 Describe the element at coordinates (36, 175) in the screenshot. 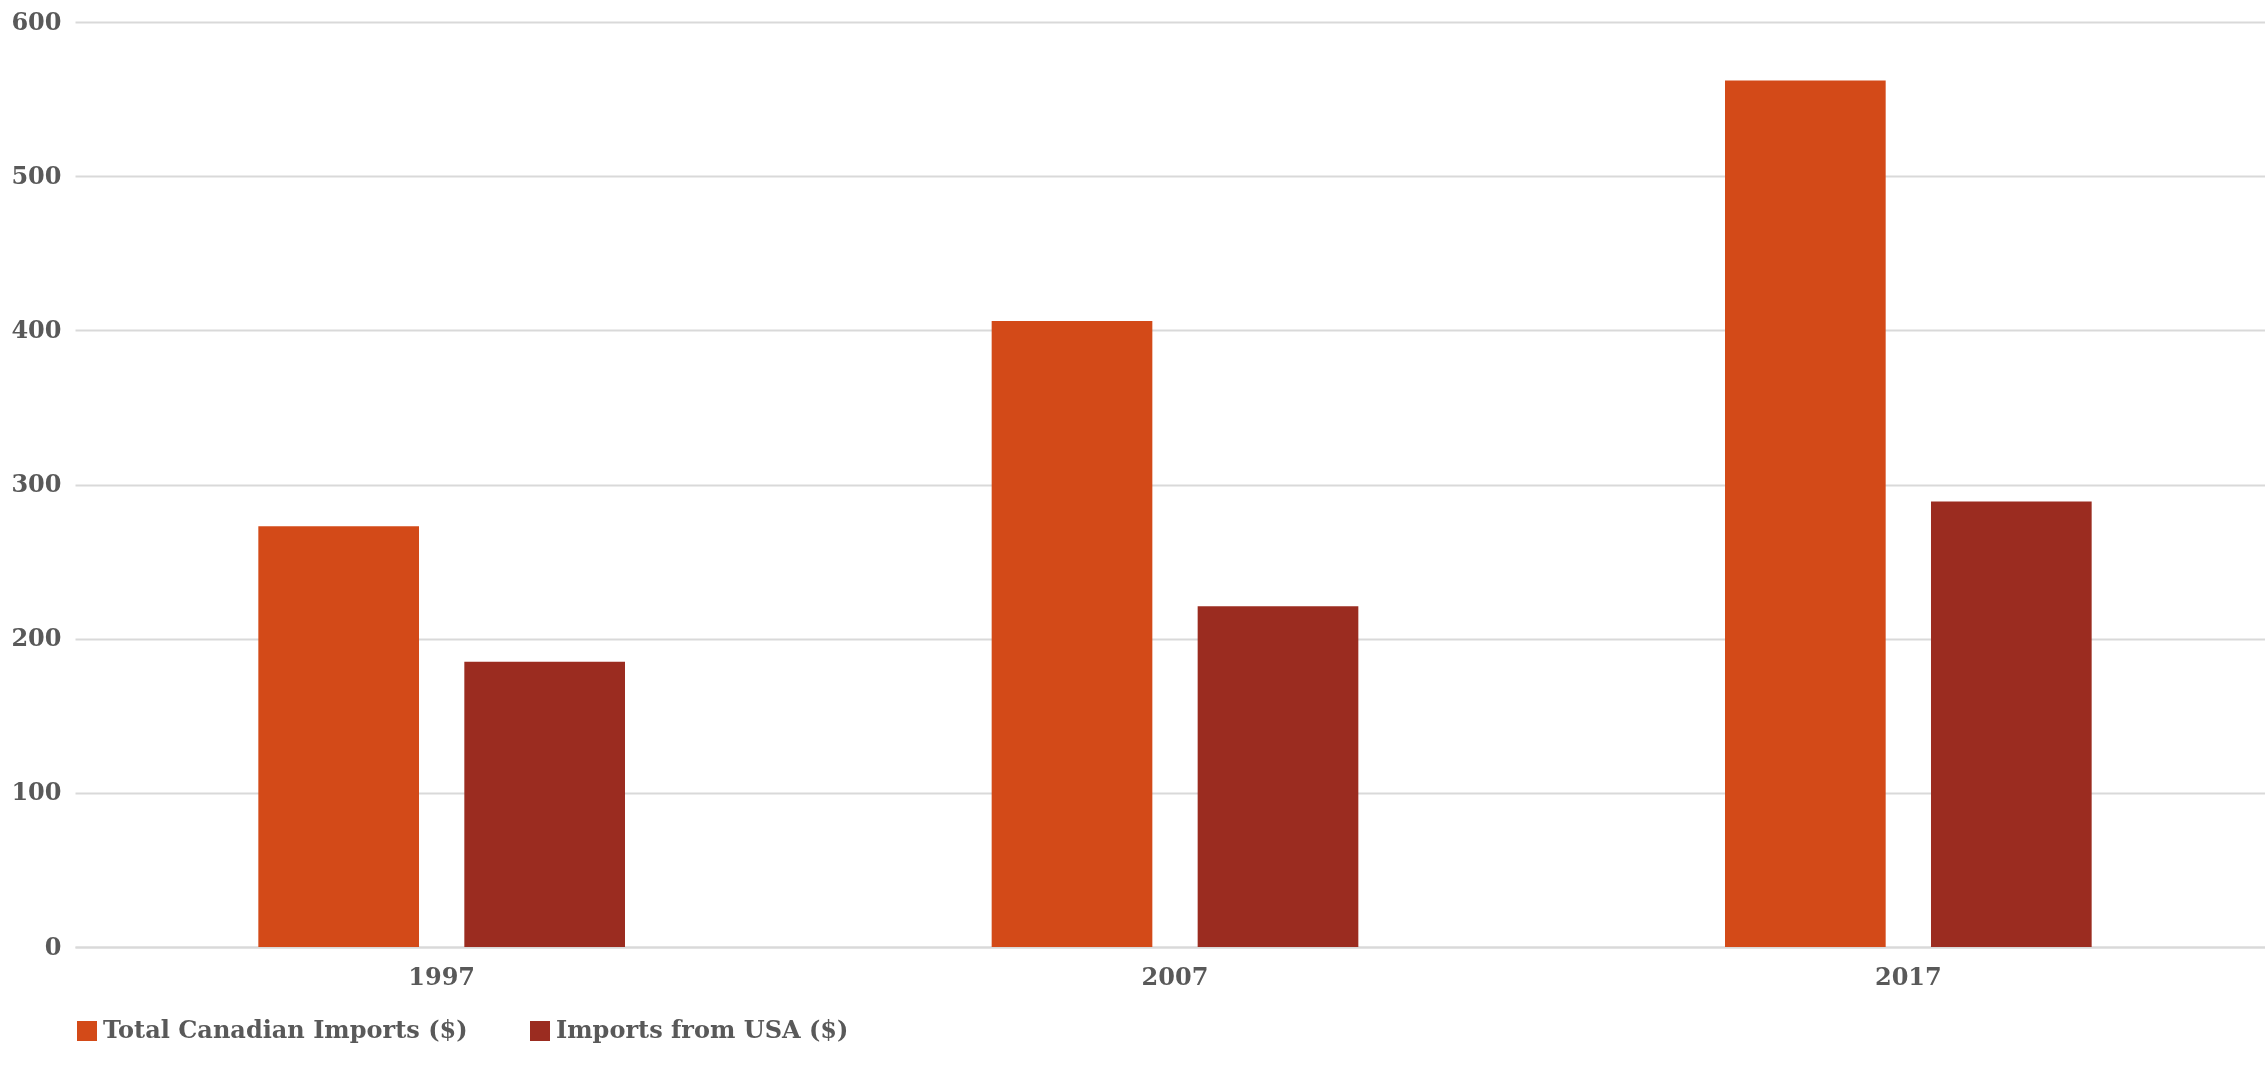

I see `y-tick-label: 500` at that location.